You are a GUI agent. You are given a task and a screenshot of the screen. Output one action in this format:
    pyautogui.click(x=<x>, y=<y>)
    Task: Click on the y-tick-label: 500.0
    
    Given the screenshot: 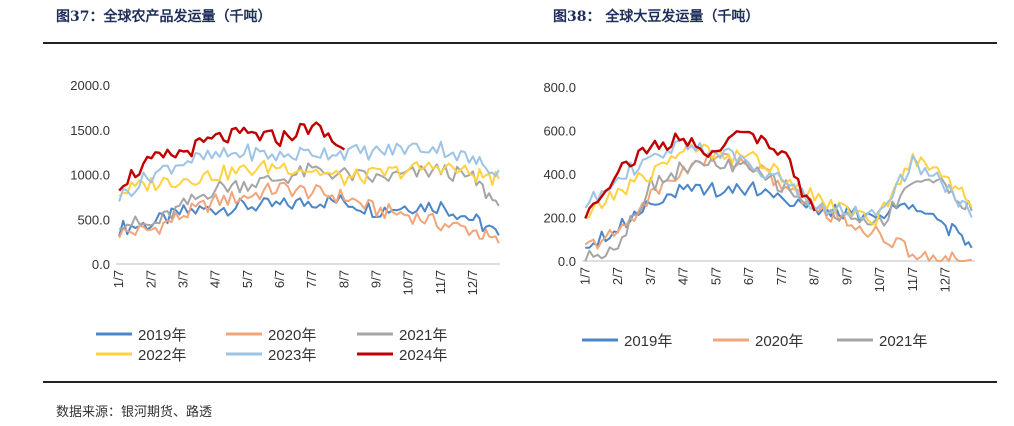 What is the action you would take?
    pyautogui.click(x=93, y=219)
    